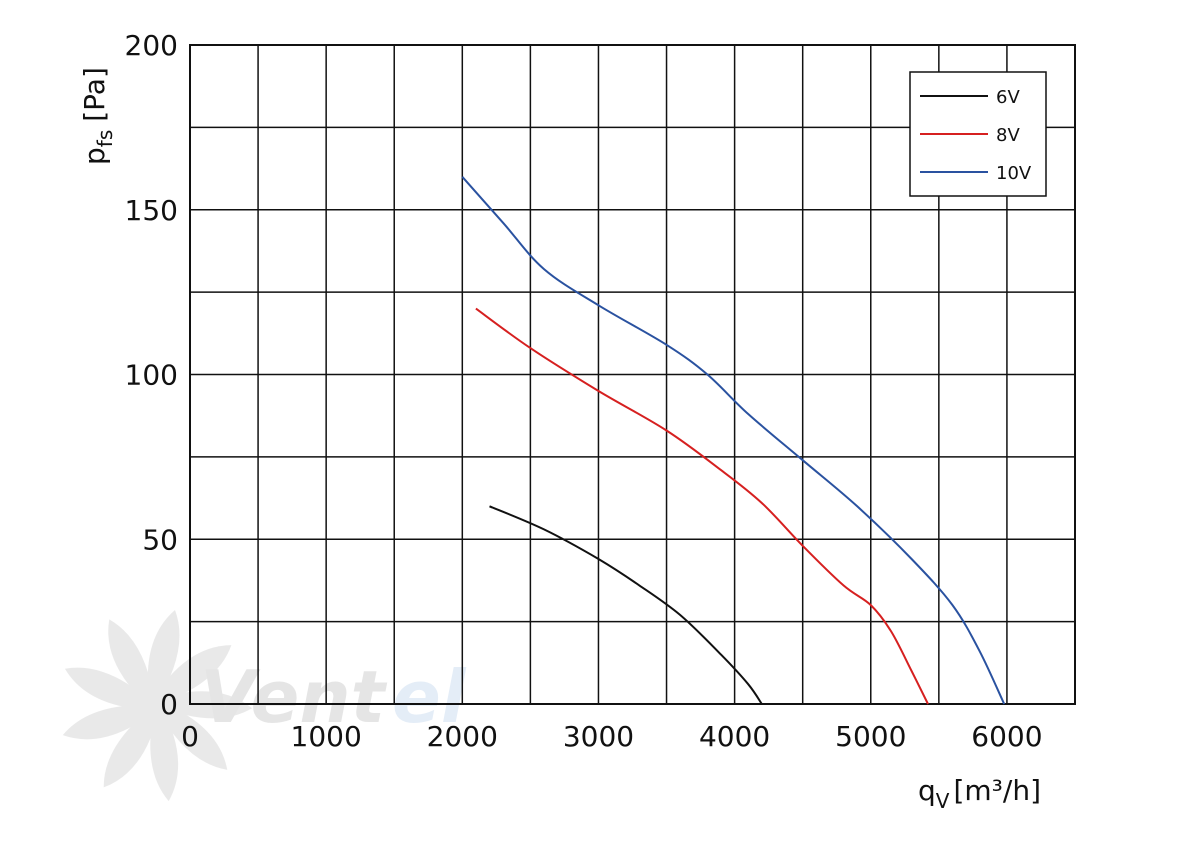 The height and width of the screenshot is (851, 1178). I want to click on y-axis-label-text: pfs[Pa], so click(97, 116).